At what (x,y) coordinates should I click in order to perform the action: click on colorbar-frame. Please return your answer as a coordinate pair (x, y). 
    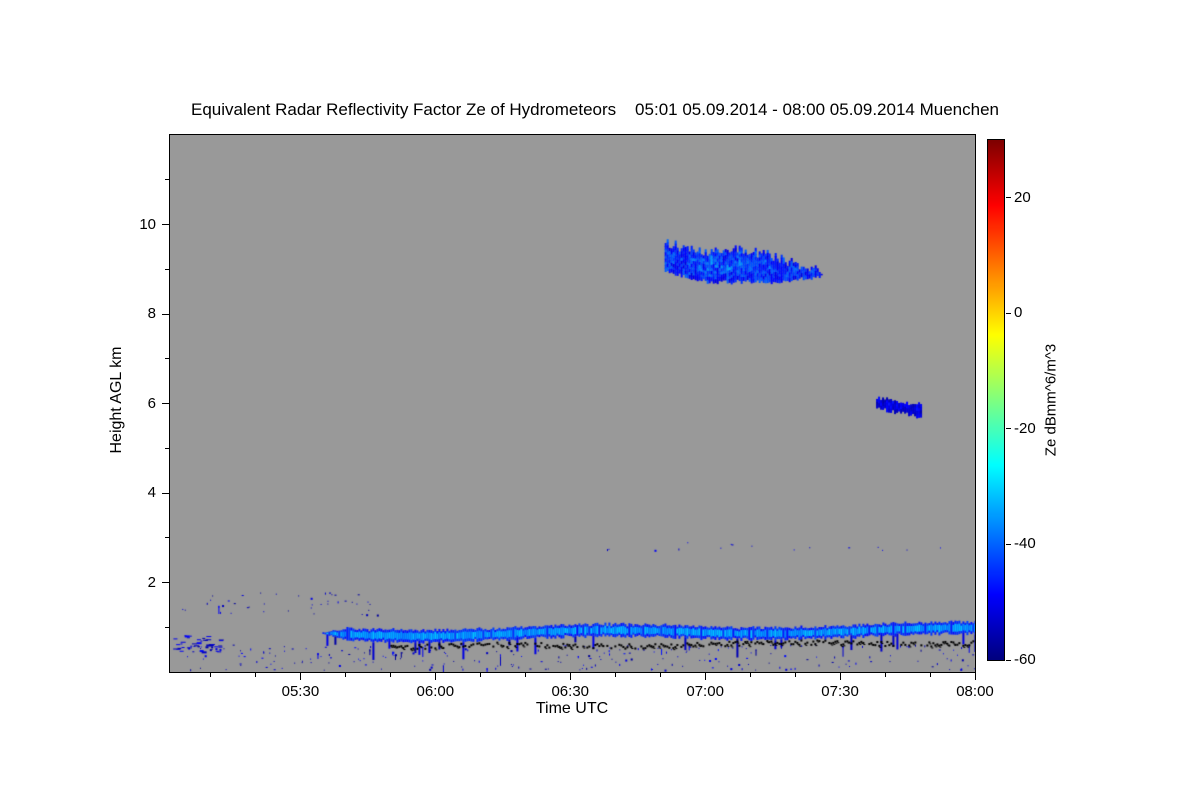
    Looking at the image, I should click on (996, 400).